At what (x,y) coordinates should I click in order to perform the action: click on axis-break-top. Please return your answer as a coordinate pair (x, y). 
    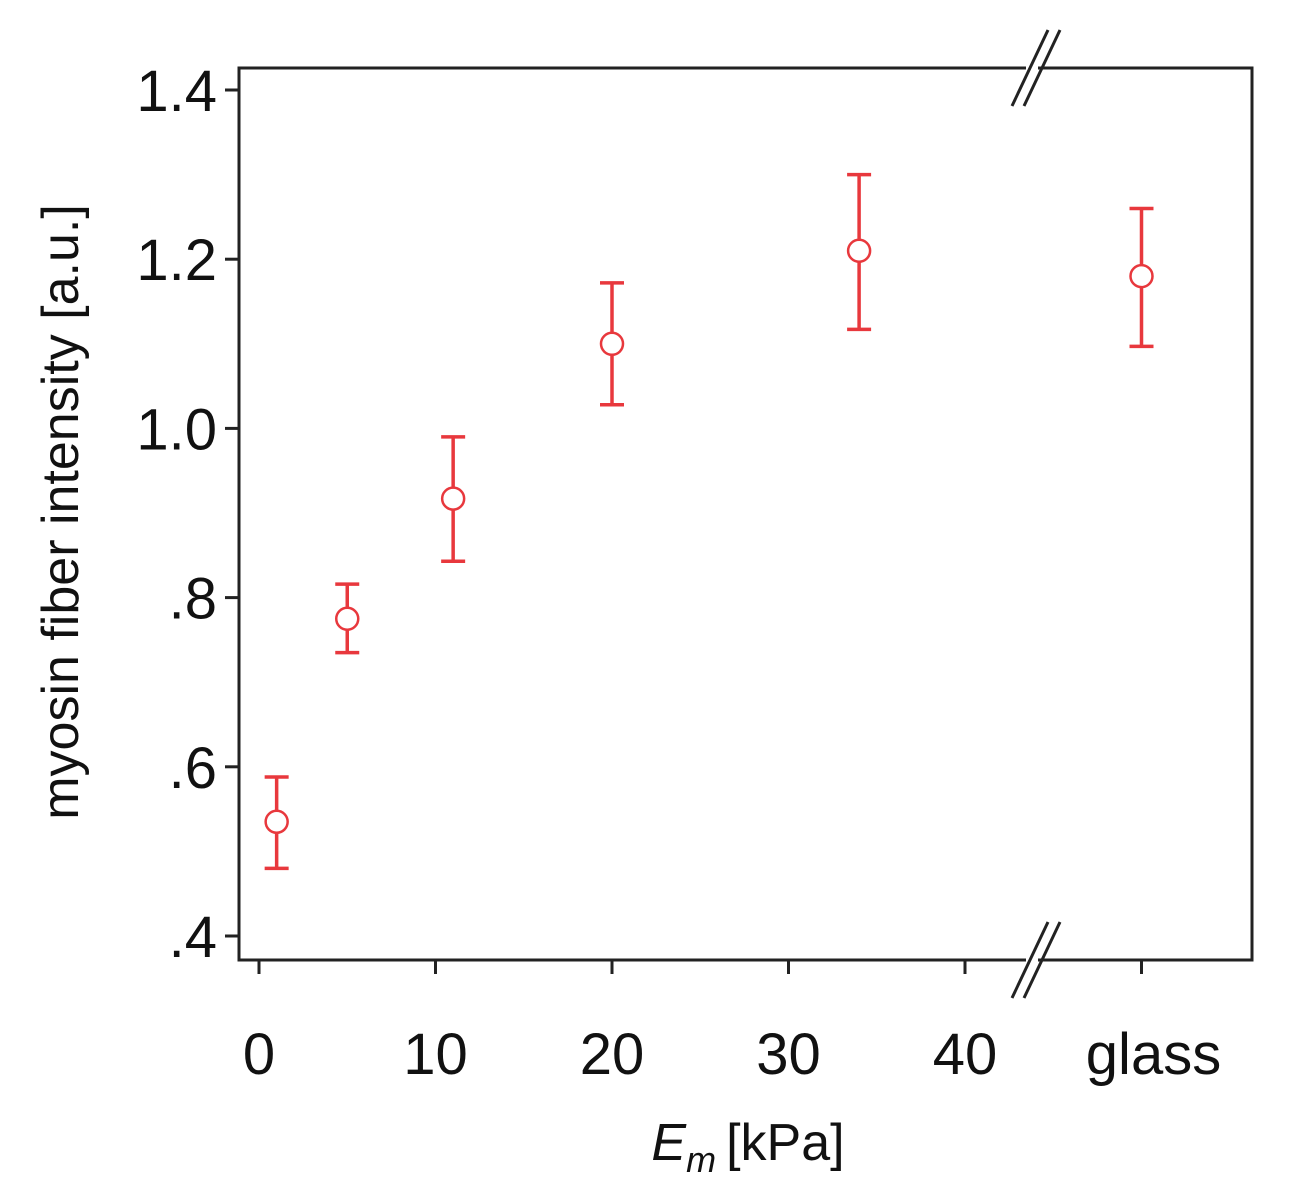
    Looking at the image, I should click on (1036, 68).